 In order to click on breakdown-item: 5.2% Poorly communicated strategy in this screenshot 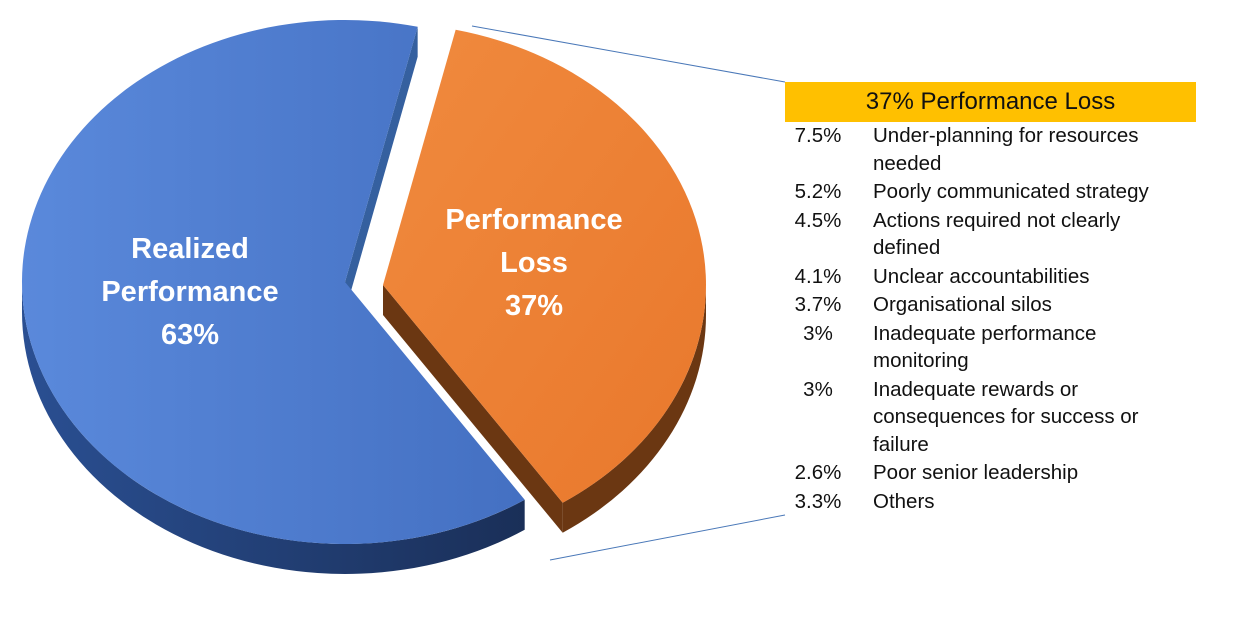, I will do `click(990, 192)`.